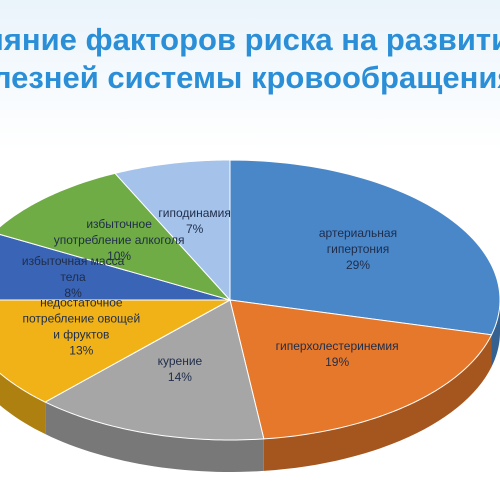  I want to click on value-label: 29%, so click(358, 265).